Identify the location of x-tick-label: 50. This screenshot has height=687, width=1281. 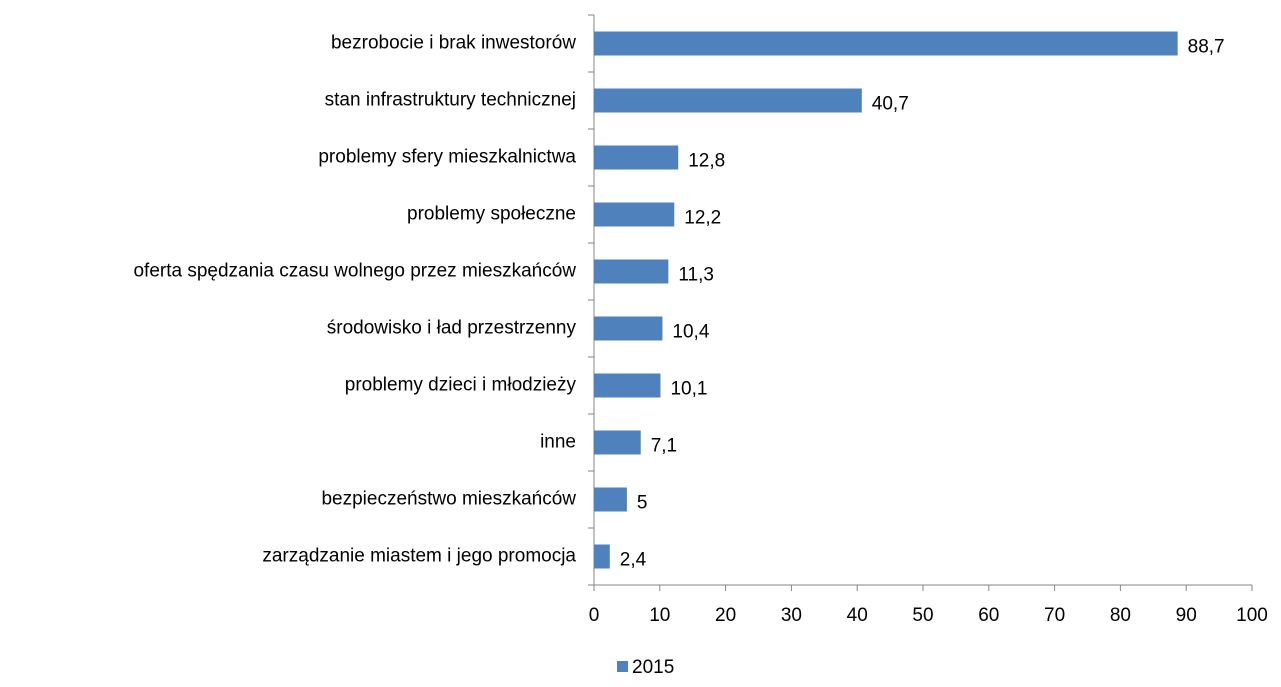
(922, 615).